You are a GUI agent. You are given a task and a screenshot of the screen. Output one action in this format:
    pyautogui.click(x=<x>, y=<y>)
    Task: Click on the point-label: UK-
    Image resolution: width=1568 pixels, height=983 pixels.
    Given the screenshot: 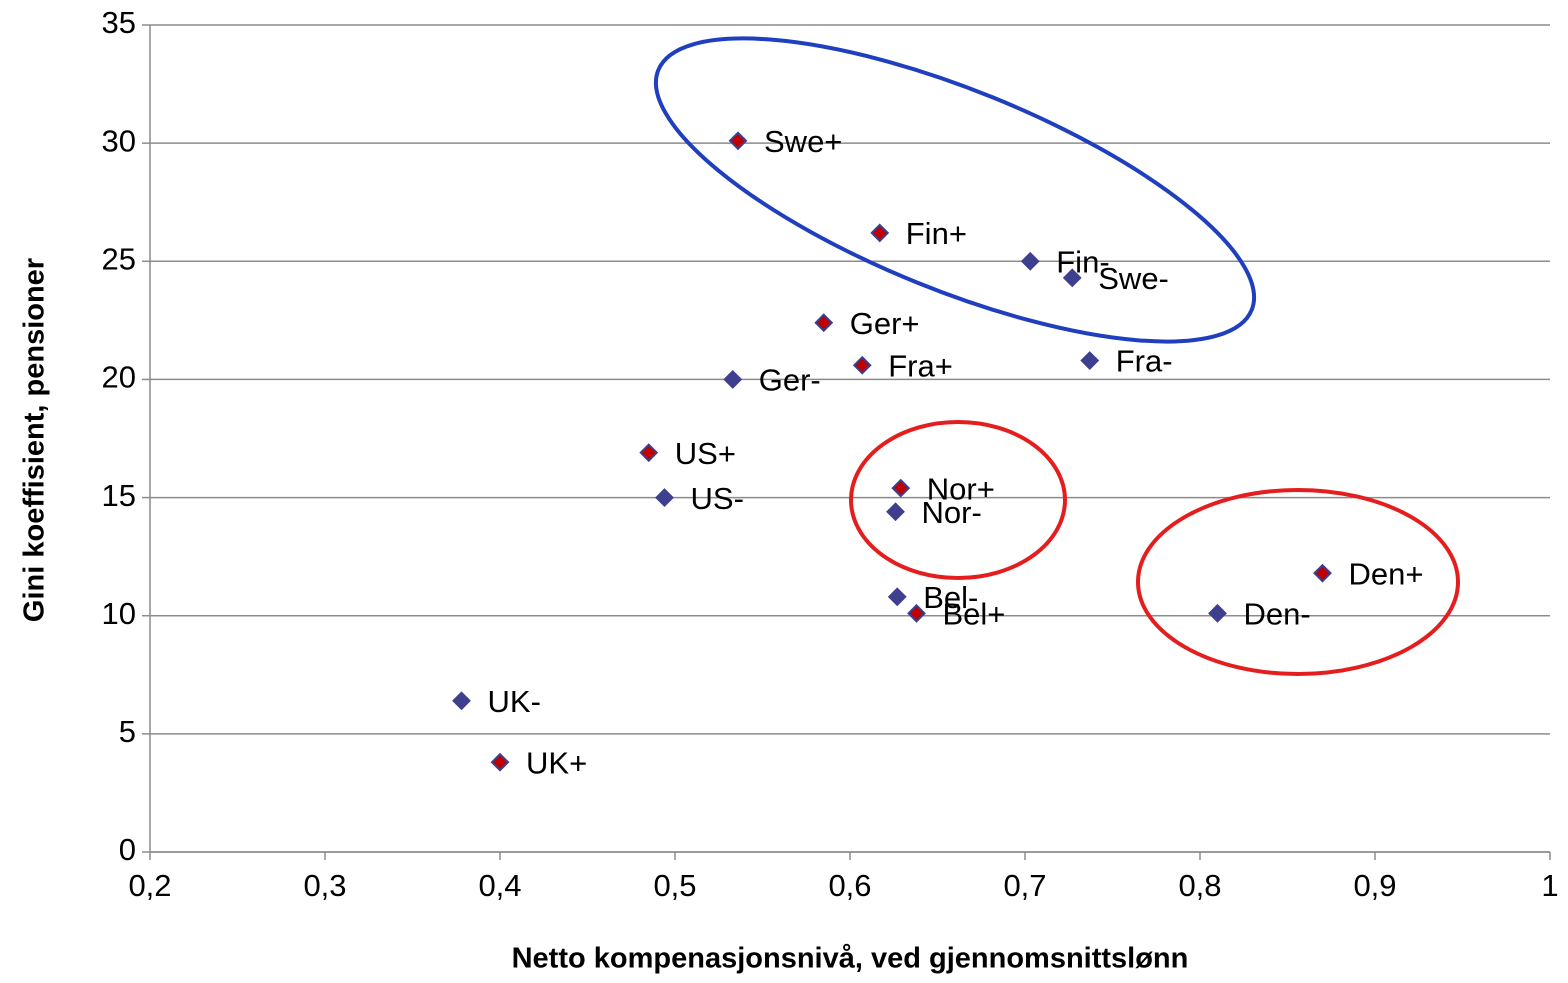 What is the action you would take?
    pyautogui.click(x=514, y=701)
    